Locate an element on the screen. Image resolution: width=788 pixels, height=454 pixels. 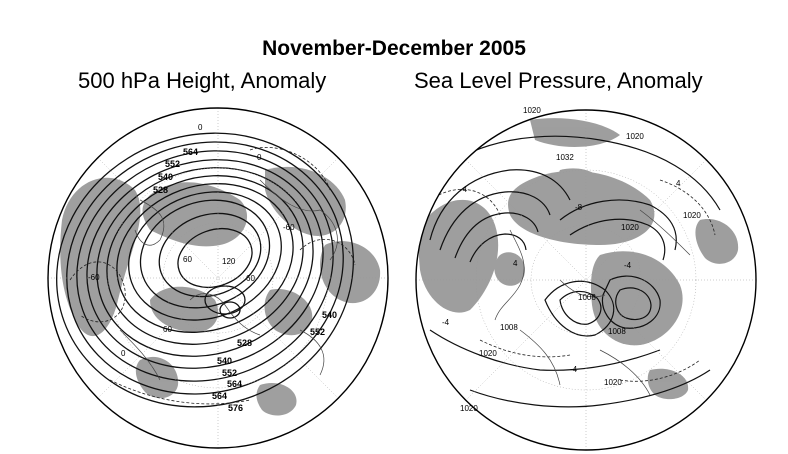
right-anomaly-labels: -4 4 -8 -4 4 -4 -4 is located at coordinates (561, 276).